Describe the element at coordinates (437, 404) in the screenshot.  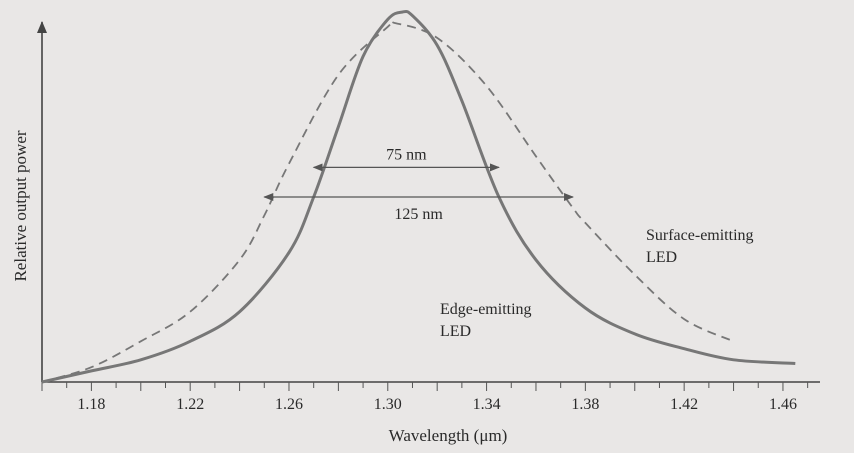
I see `x-tick-labels: 1.18 1.22 1.26 1.30 1.34 1.38 1.42 1.46` at that location.